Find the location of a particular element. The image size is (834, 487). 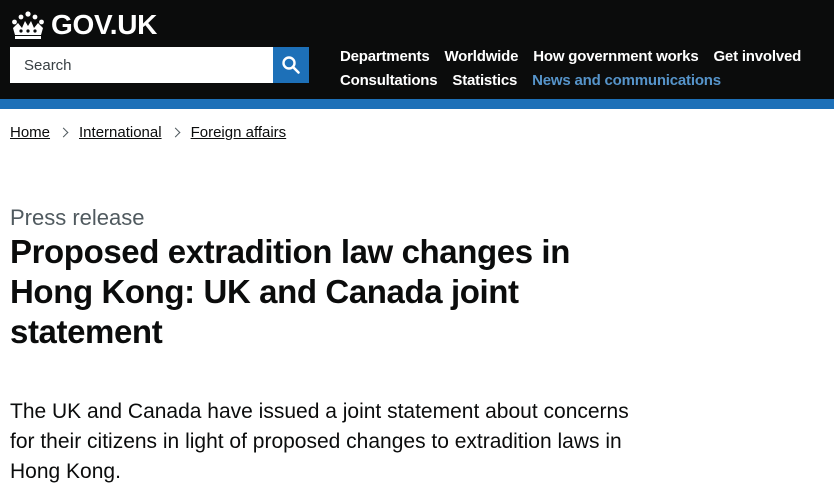

breadcrumb-home: Home is located at coordinates (30, 132).